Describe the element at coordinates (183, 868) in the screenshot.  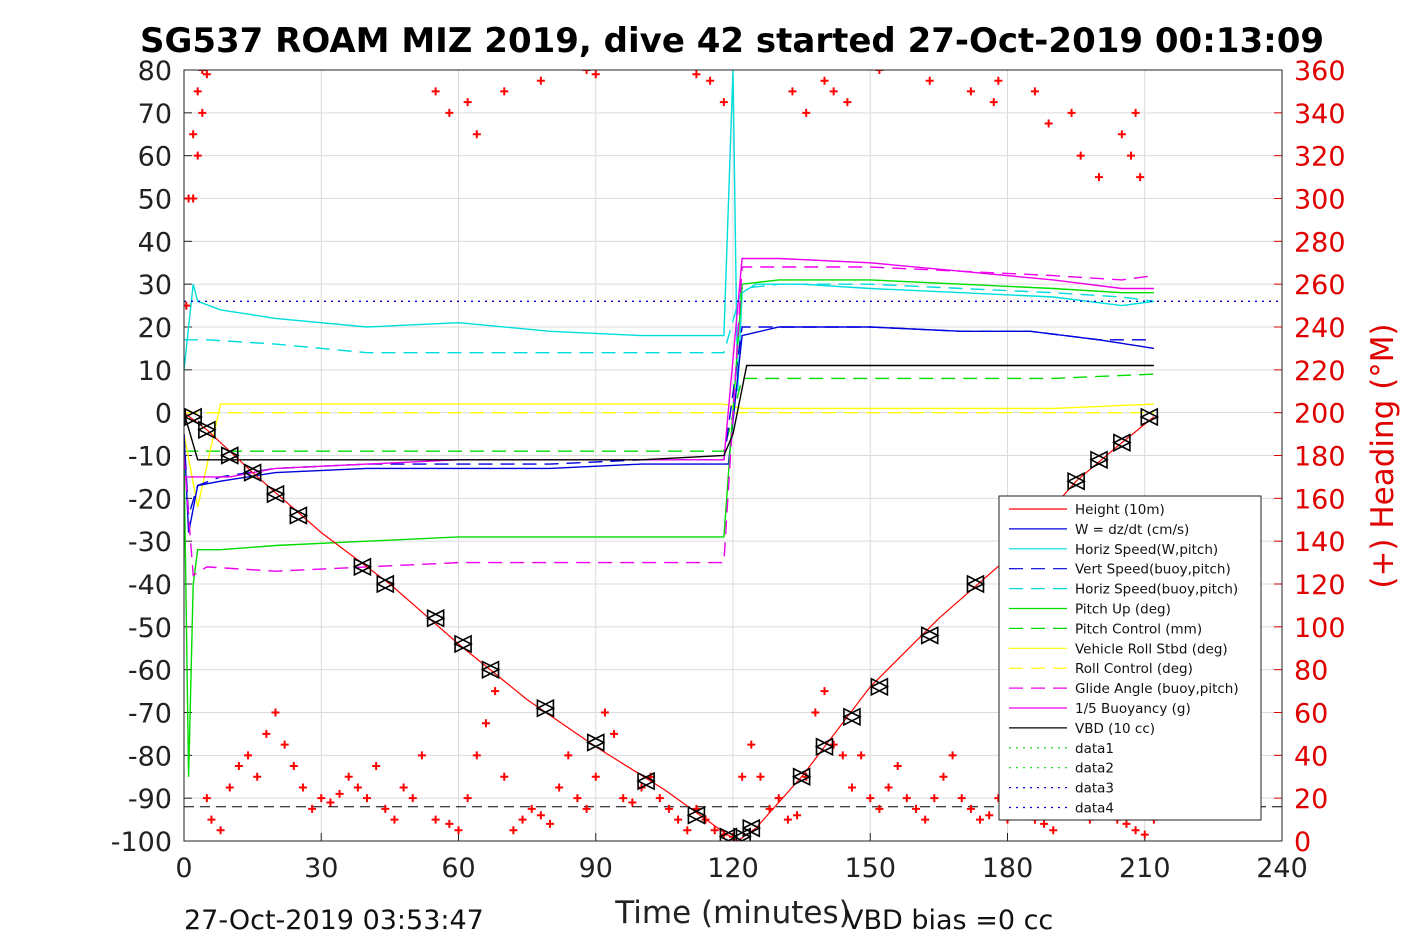
I see `x-tick-label: 0` at that location.